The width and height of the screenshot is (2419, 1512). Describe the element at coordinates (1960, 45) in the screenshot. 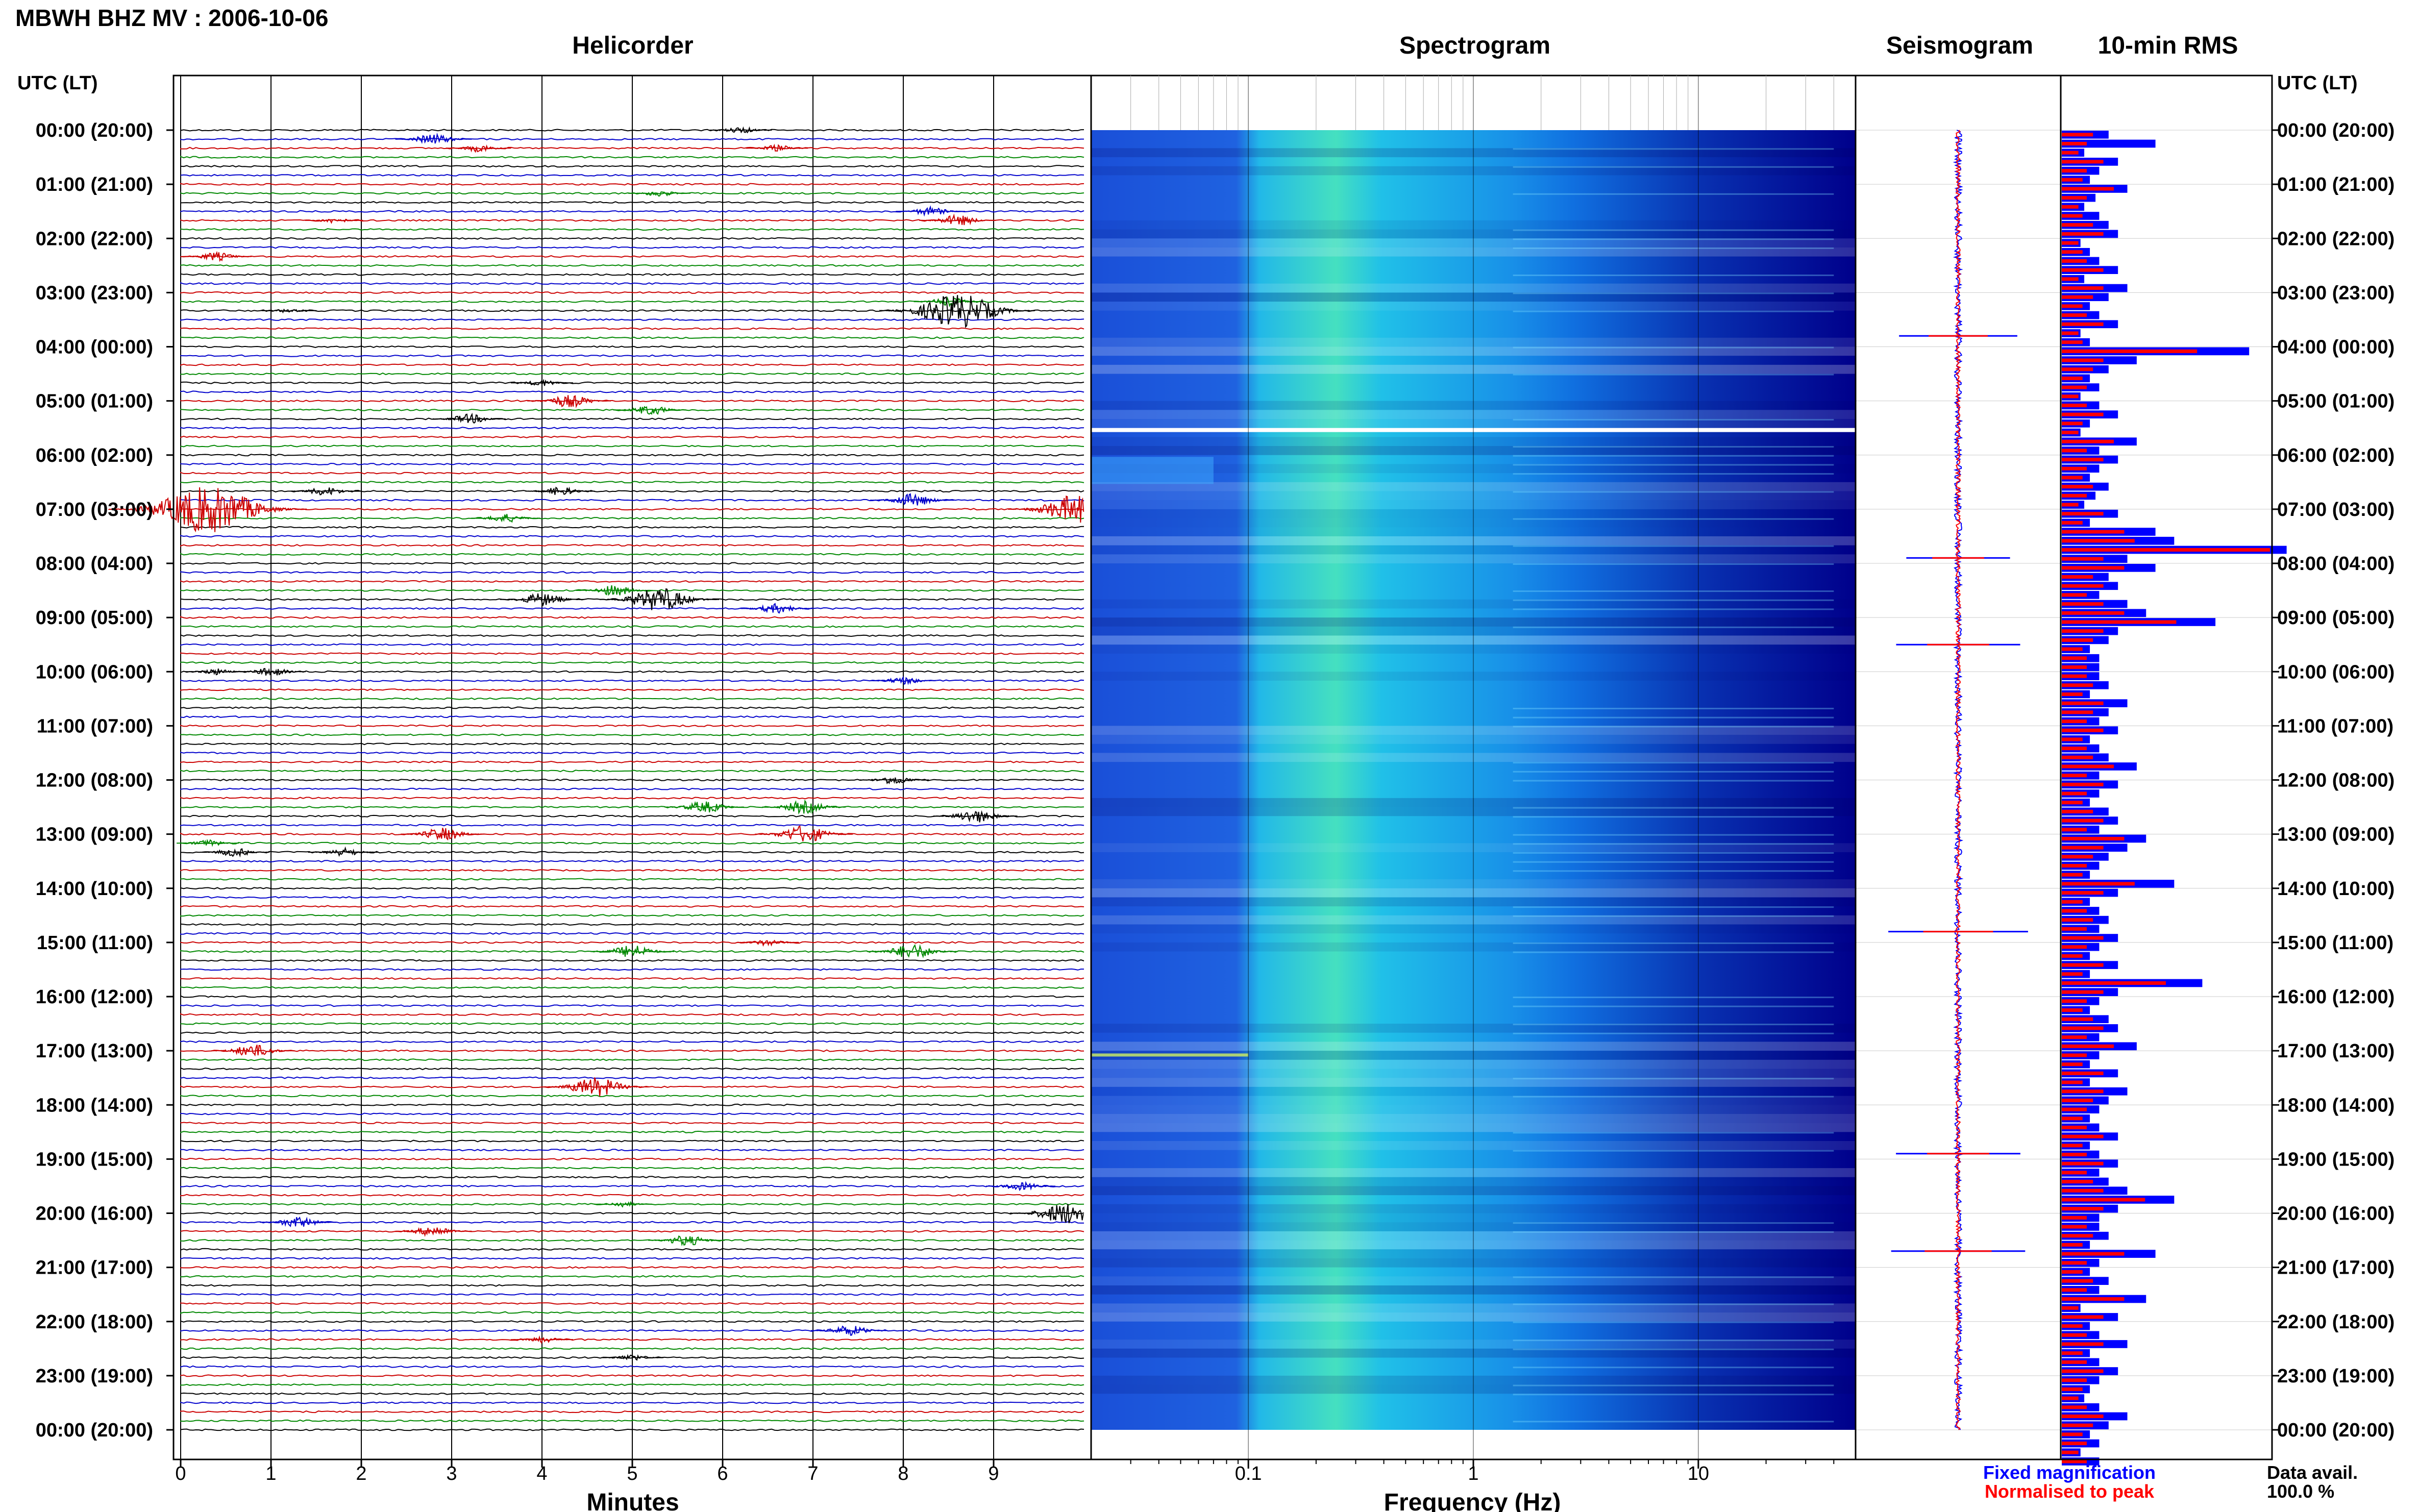

I see `seismogram-title: Seismogram` at that location.